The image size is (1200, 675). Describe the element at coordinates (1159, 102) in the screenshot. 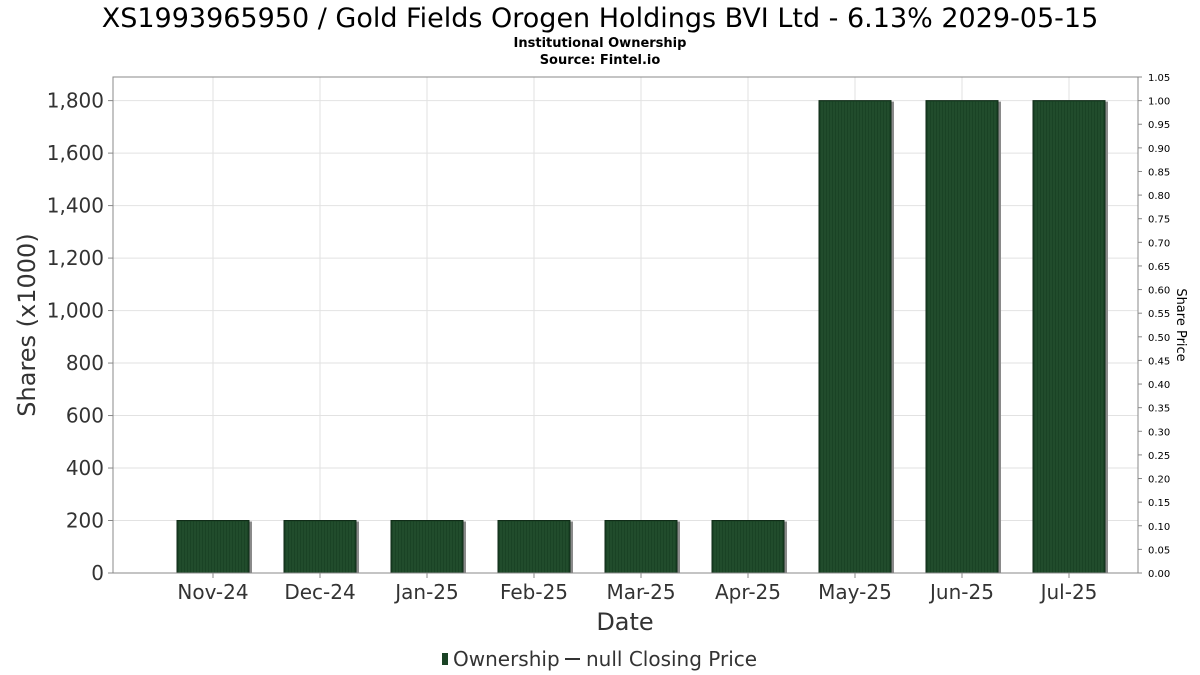

I see `y2-tick-label: 1.00` at that location.